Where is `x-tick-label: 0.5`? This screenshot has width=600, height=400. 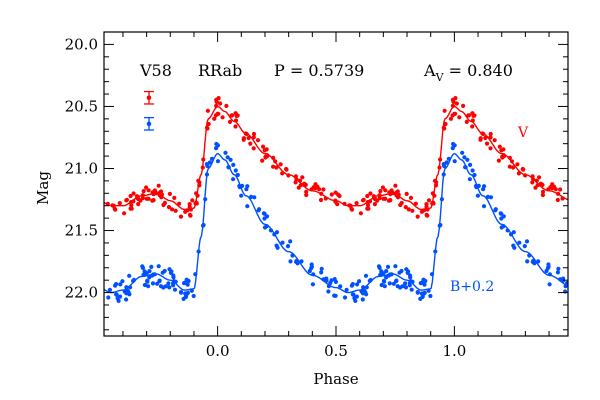
x-tick-label: 0.5 is located at coordinates (336, 351).